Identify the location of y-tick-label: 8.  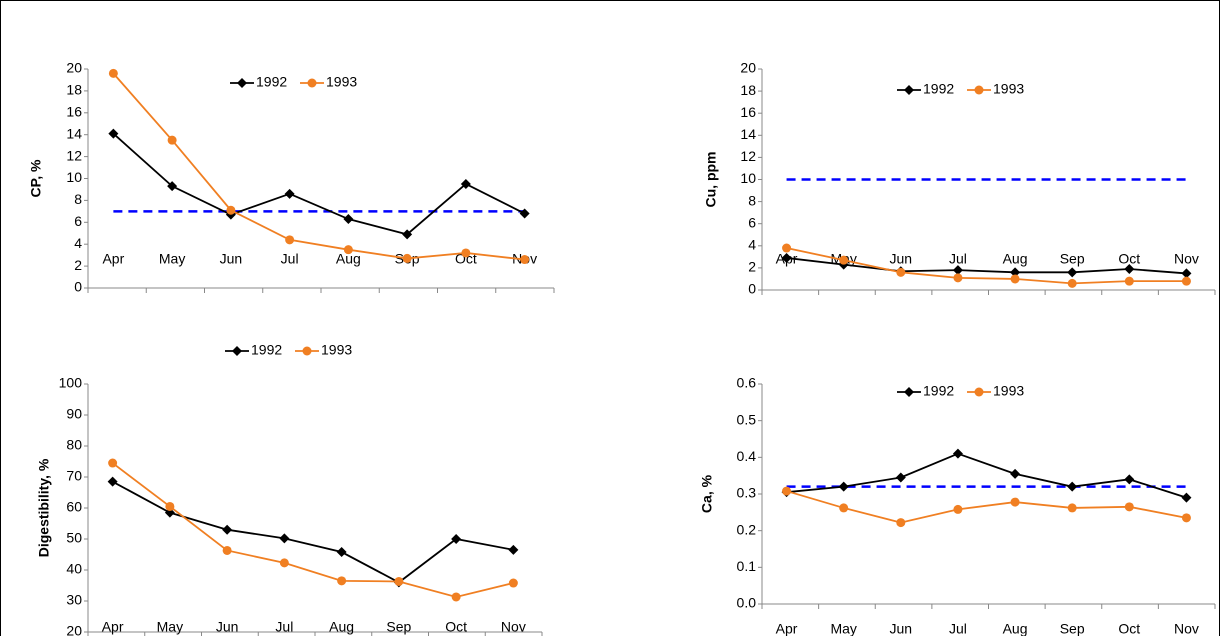
(78, 199).